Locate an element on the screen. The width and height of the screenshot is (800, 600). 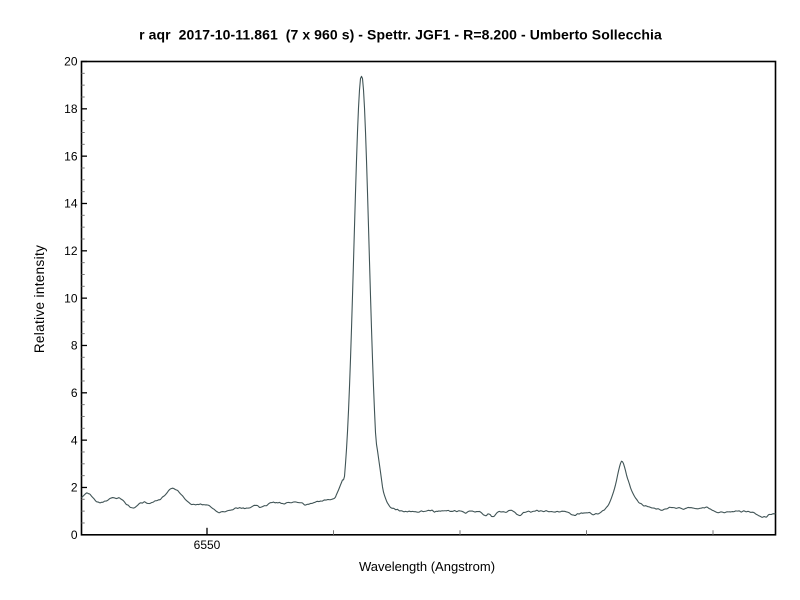
svg-text: 16 is located at coordinates (71, 156).